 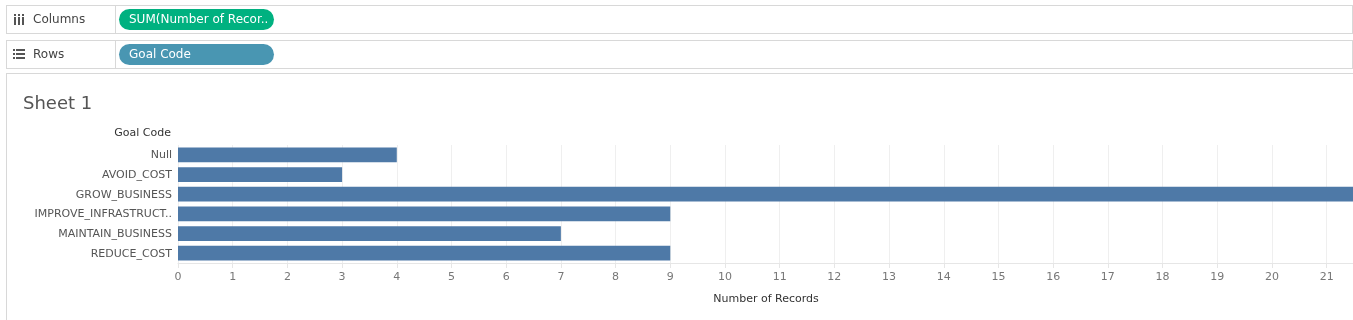 What do you see at coordinates (506, 276) in the screenshot?
I see `x-tick-label: 6` at bounding box center [506, 276].